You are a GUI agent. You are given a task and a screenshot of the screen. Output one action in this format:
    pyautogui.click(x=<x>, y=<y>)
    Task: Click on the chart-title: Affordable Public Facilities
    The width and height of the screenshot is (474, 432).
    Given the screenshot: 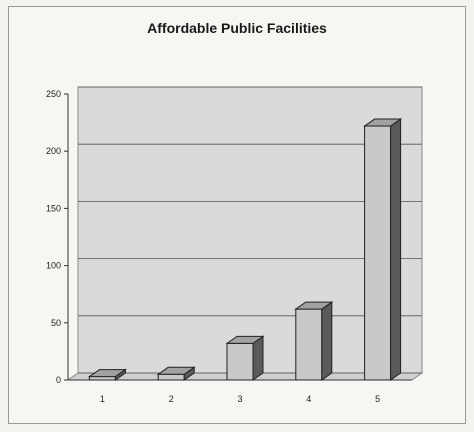 What is the action you would take?
    pyautogui.click(x=237, y=28)
    